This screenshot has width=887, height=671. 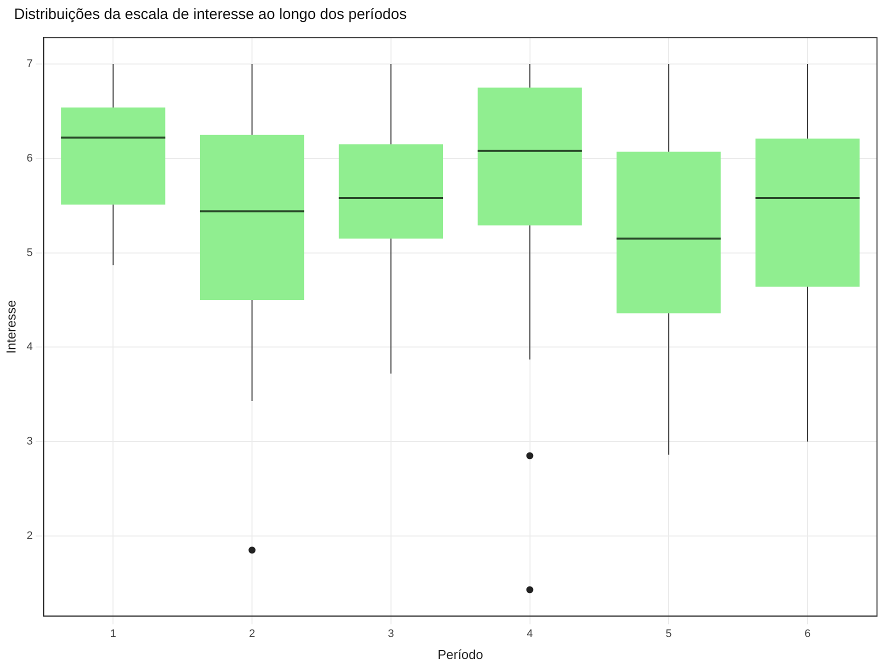 I want to click on y-tick-label: 4, so click(x=29, y=347).